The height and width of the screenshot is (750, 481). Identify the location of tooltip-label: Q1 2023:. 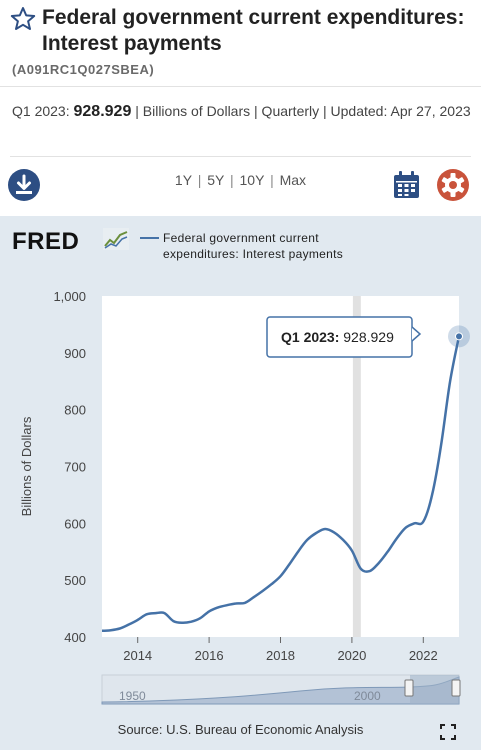
(310, 337).